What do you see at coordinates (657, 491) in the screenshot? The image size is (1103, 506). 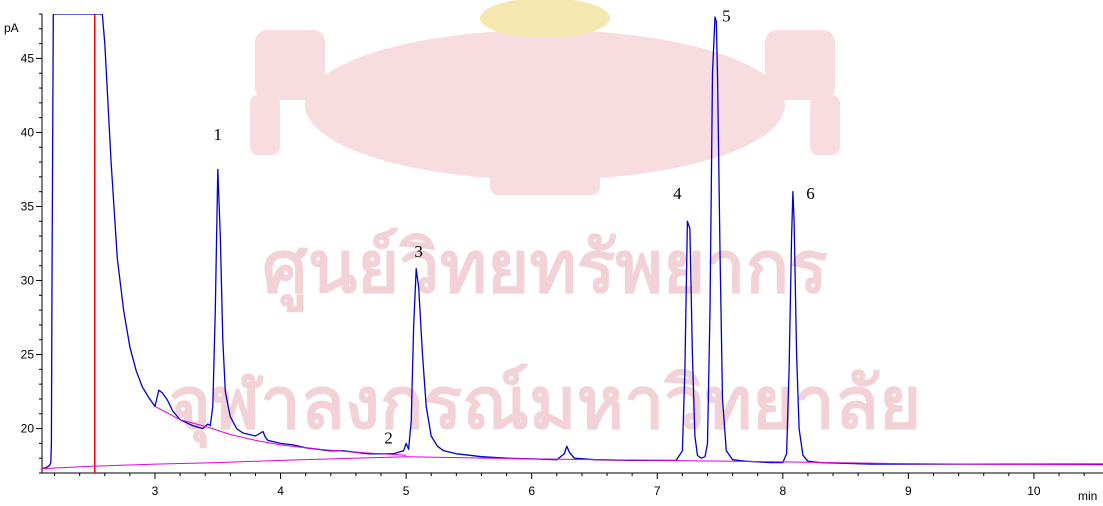 I see `x-tick-label: 7` at bounding box center [657, 491].